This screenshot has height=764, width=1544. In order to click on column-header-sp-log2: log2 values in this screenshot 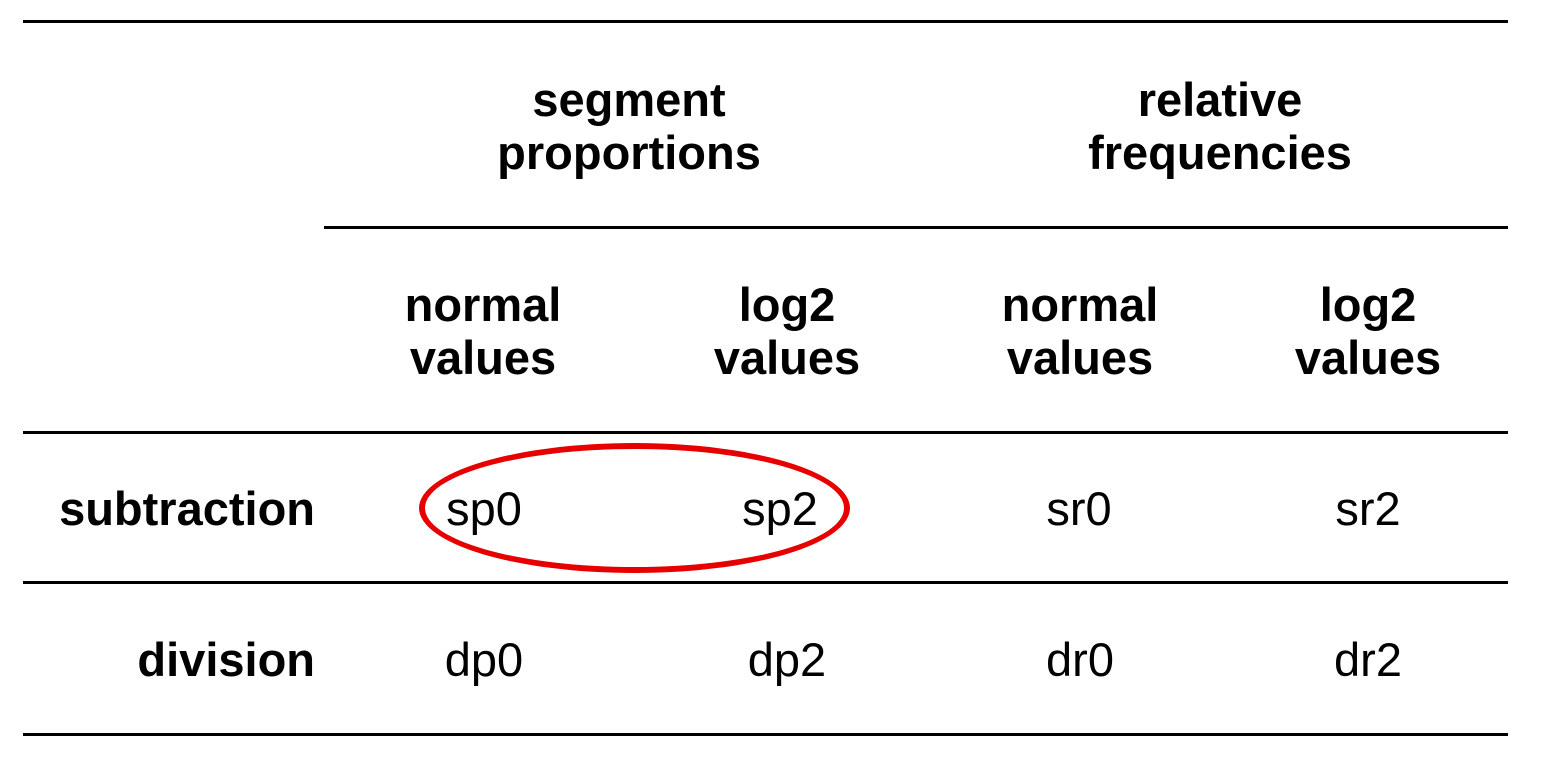, I will do `click(787, 331)`.